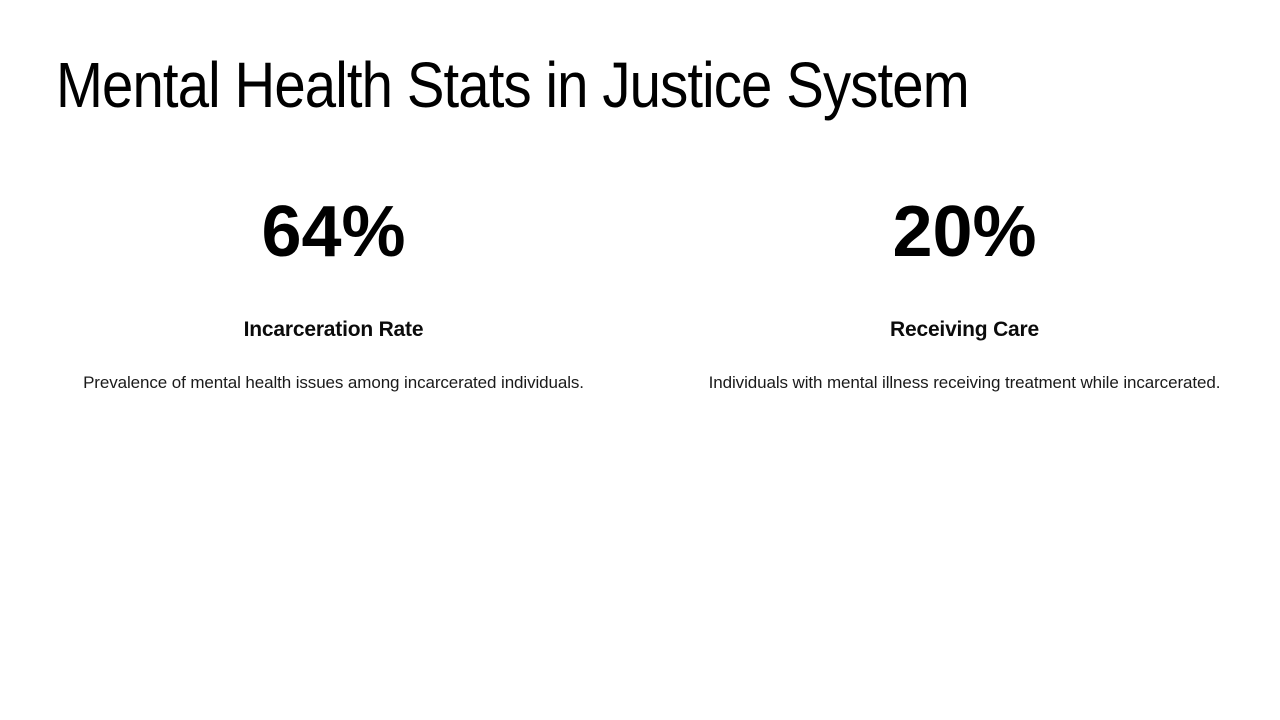  What do you see at coordinates (333, 329) in the screenshot?
I see `stat-label-incarceration-rate: Incarceration Rate` at bounding box center [333, 329].